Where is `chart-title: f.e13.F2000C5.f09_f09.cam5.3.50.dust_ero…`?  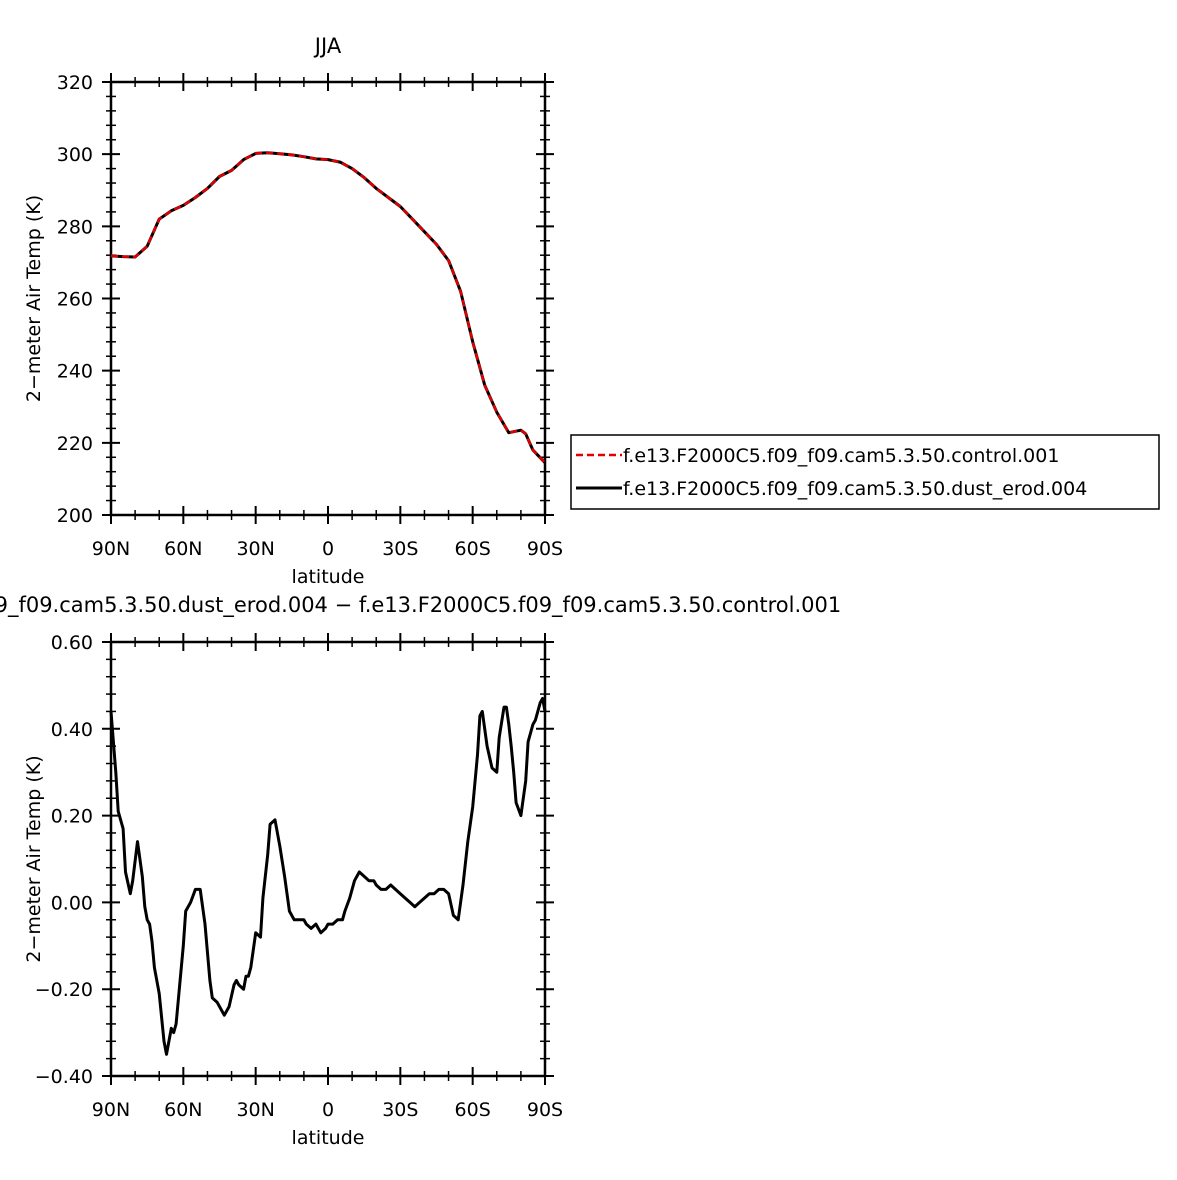 chart-title: f.e13.F2000C5.f09_f09.cam5.3.50.dust_ero… is located at coordinates (420, 605).